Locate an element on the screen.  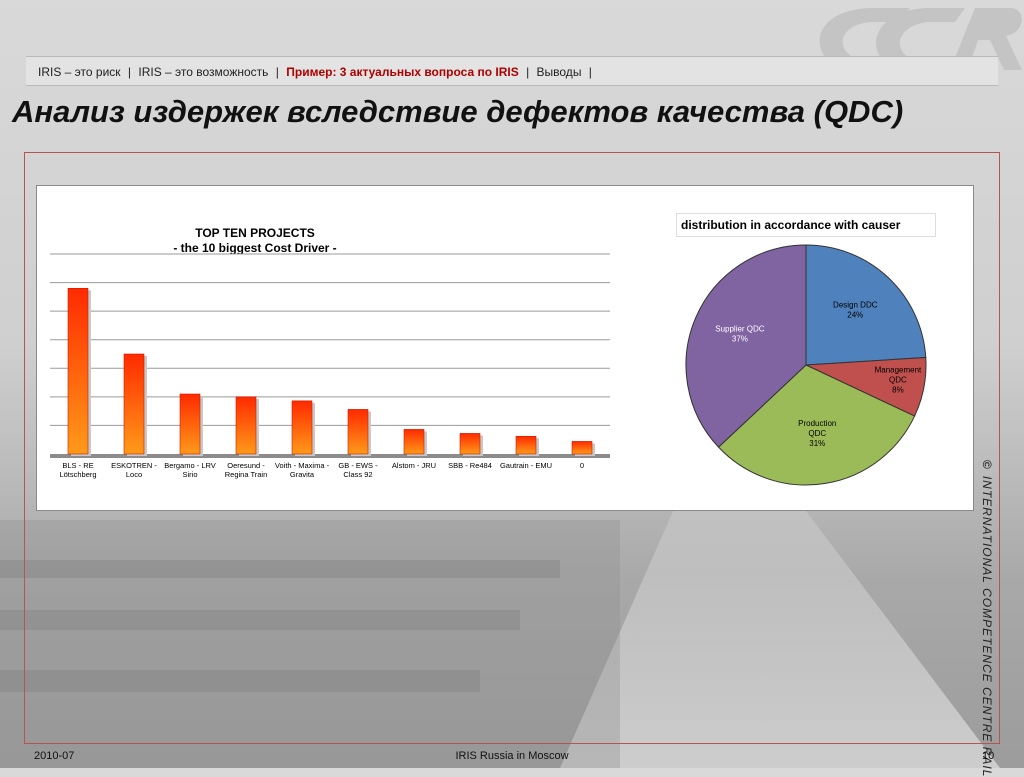
pie-slice-label: Management QDC 8% is located at coordinates (898, 380).